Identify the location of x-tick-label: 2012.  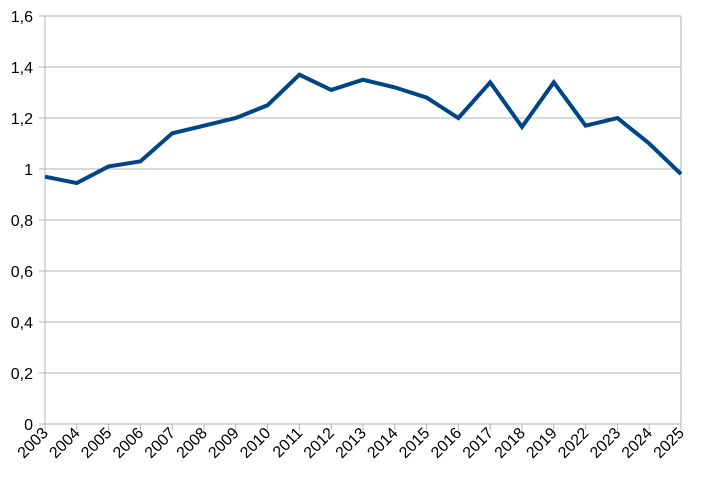
(319, 443).